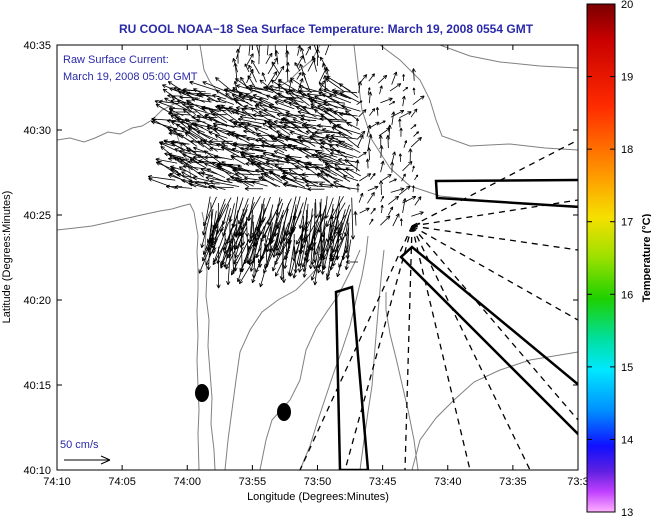 Image resolution: width=651 pixels, height=518 pixels. I want to click on x-tick-label: 74:05, so click(122, 482).